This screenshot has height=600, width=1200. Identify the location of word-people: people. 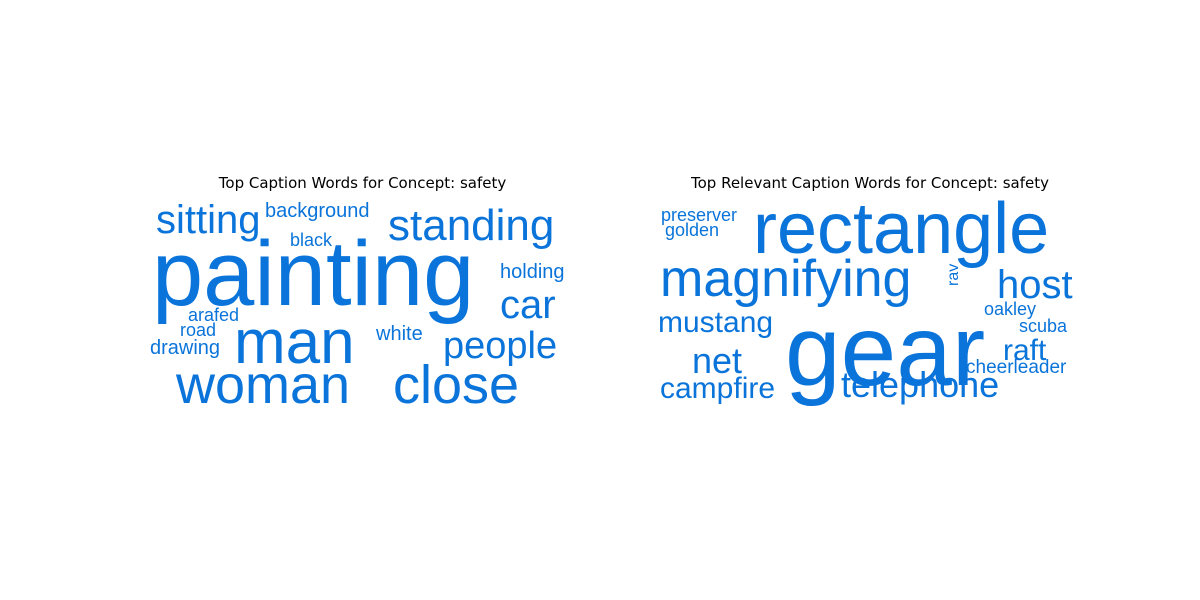
(500, 346).